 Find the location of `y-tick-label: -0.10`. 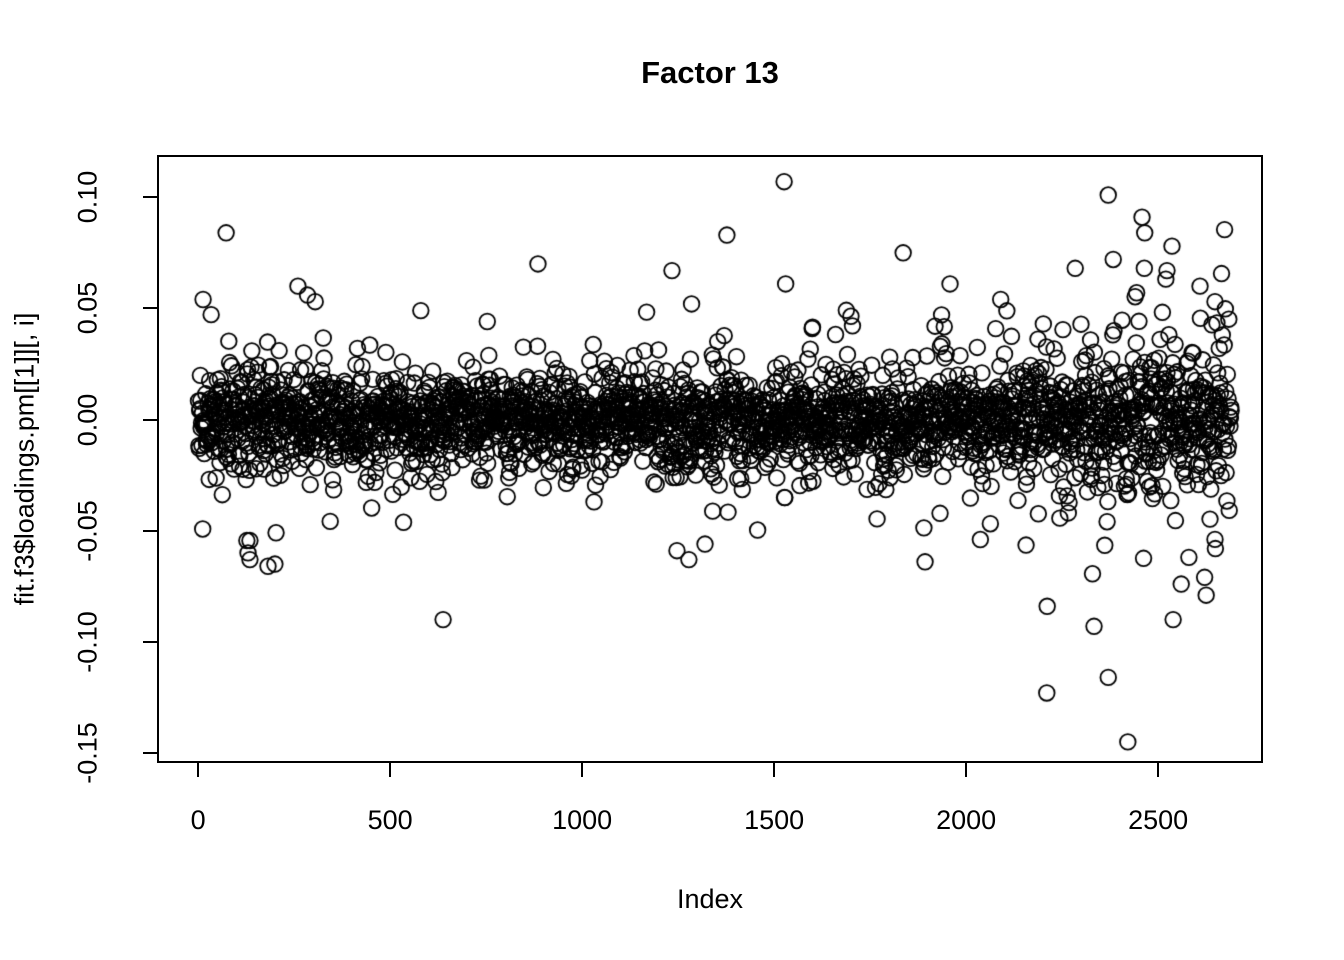

y-tick-label: -0.10 is located at coordinates (87, 642).